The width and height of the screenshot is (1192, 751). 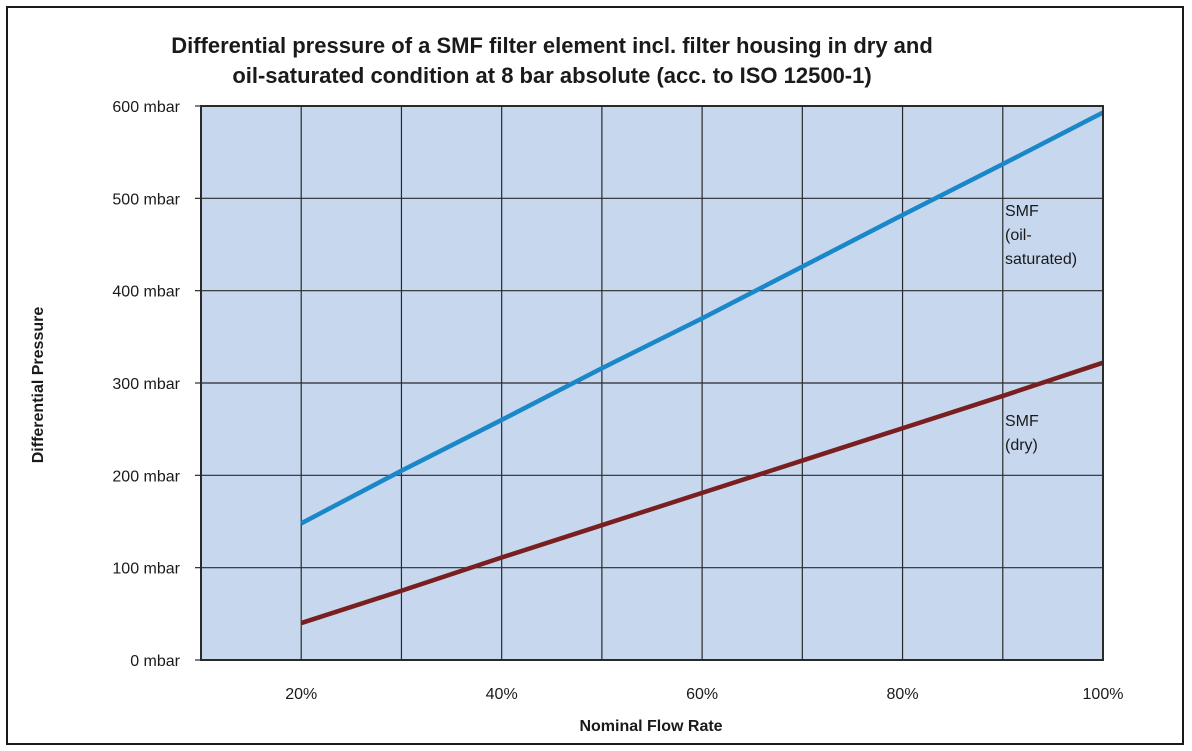 I want to click on y-tick-label: 100 mbar, so click(x=146, y=569).